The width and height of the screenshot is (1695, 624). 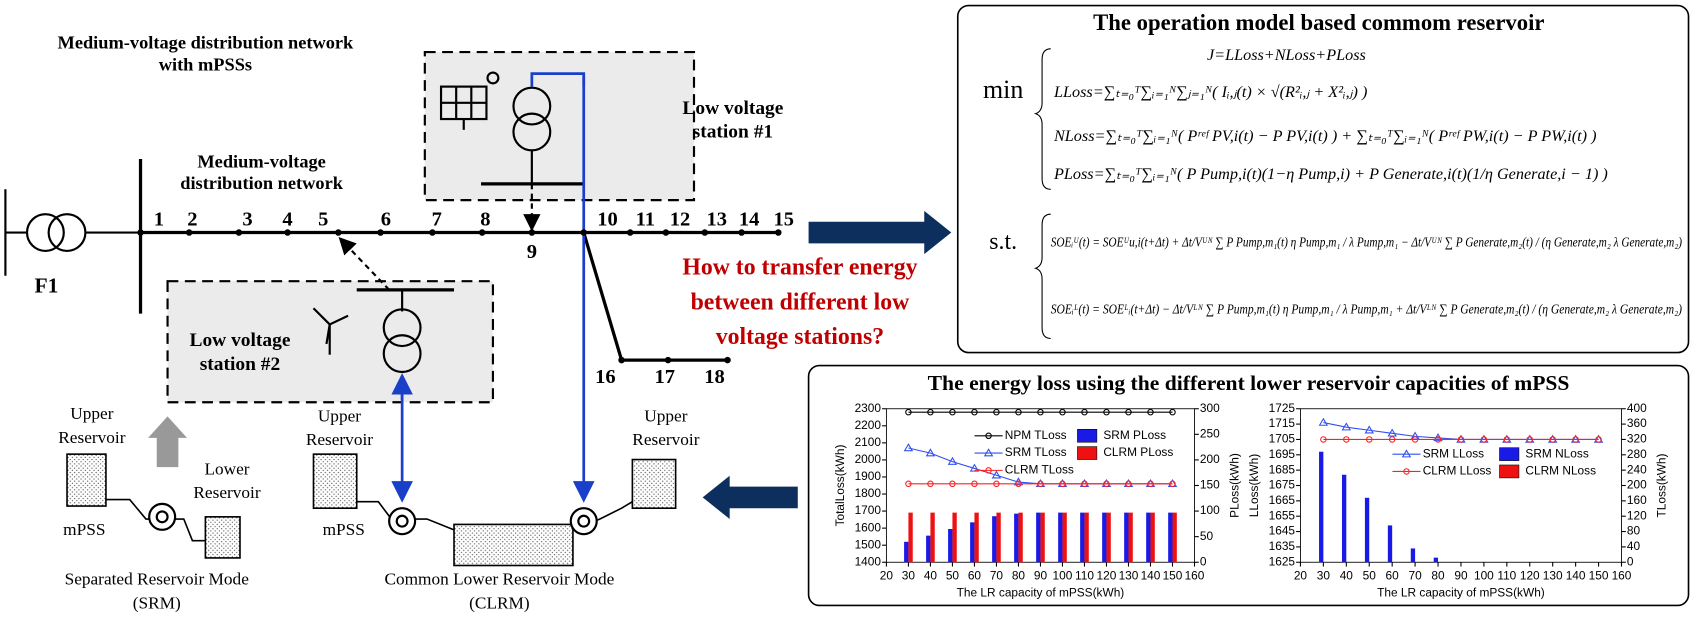 I want to click on y2-tick-label: 80, so click(x=1634, y=531).